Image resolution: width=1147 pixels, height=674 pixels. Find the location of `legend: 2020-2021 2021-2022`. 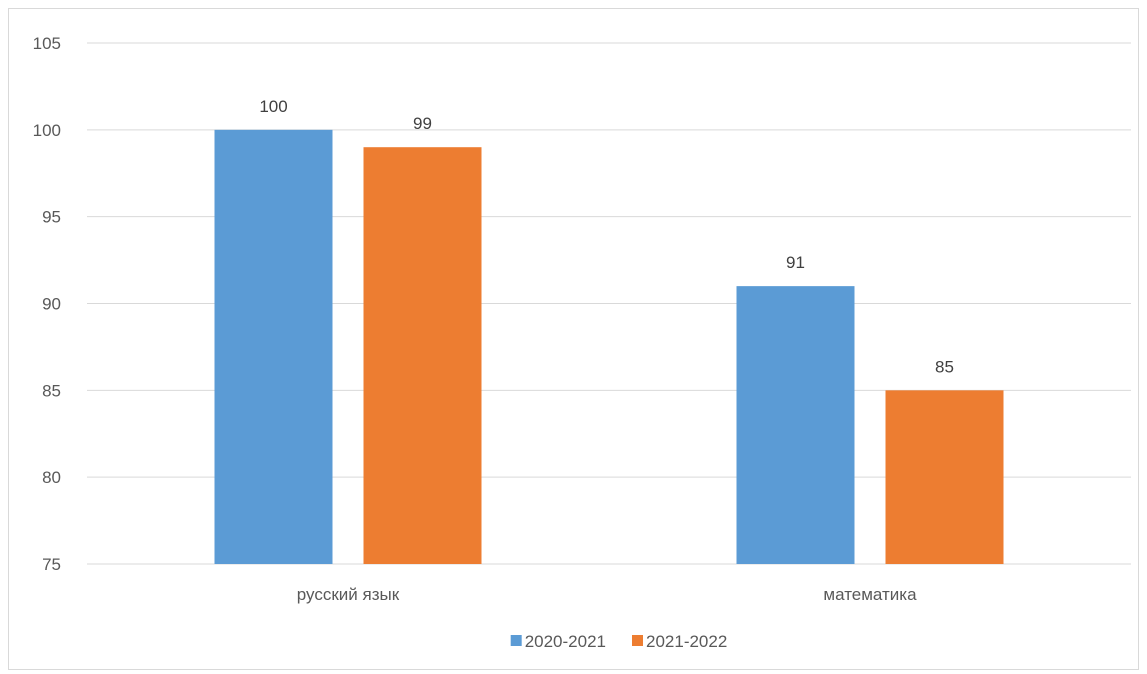

legend: 2020-2021 2021-2022 is located at coordinates (618, 641).